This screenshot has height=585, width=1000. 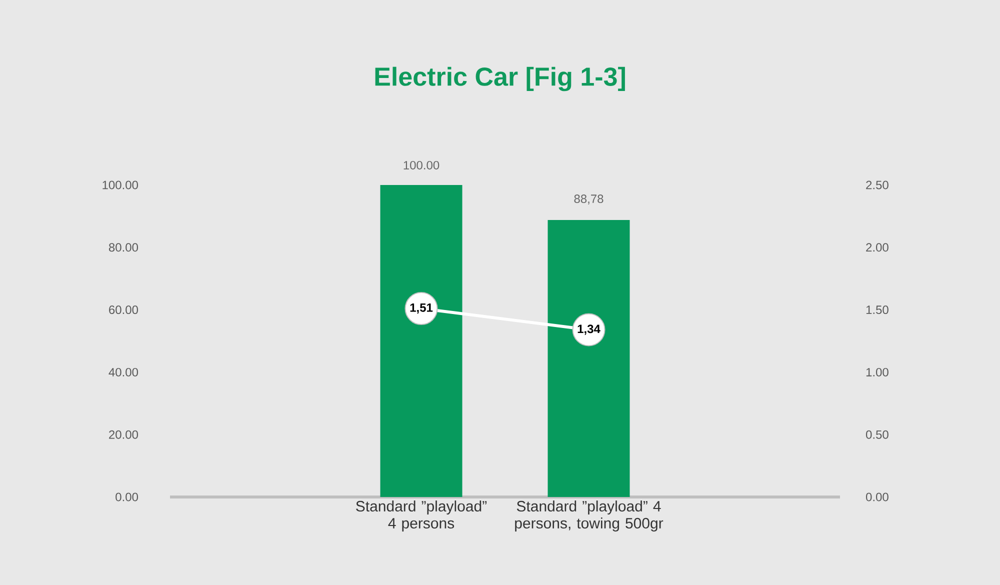 I want to click on y2-tick-label: 2.00, so click(x=877, y=247).